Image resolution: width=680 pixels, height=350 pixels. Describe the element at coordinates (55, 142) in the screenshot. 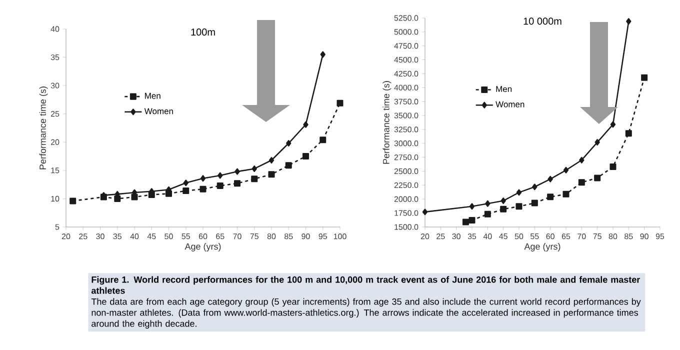

I see `y-tick-label: 20` at that location.